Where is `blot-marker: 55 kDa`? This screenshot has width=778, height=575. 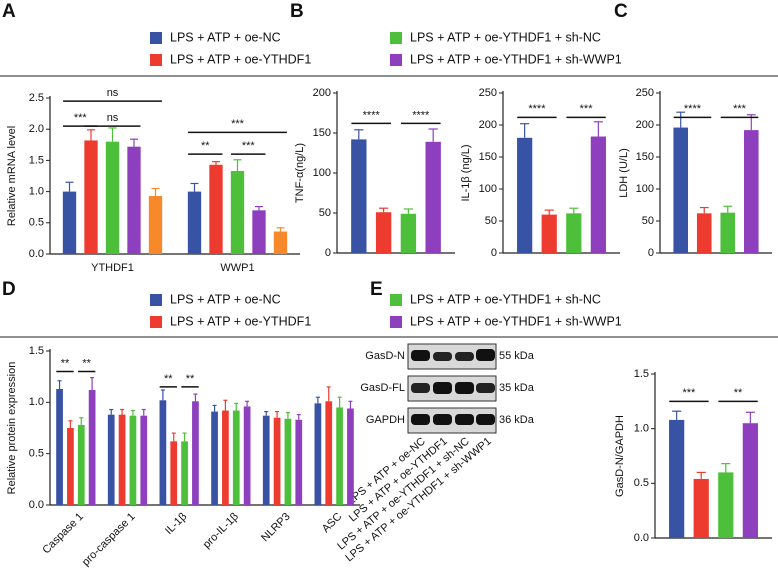 blot-marker: 55 kDa is located at coordinates (517, 356).